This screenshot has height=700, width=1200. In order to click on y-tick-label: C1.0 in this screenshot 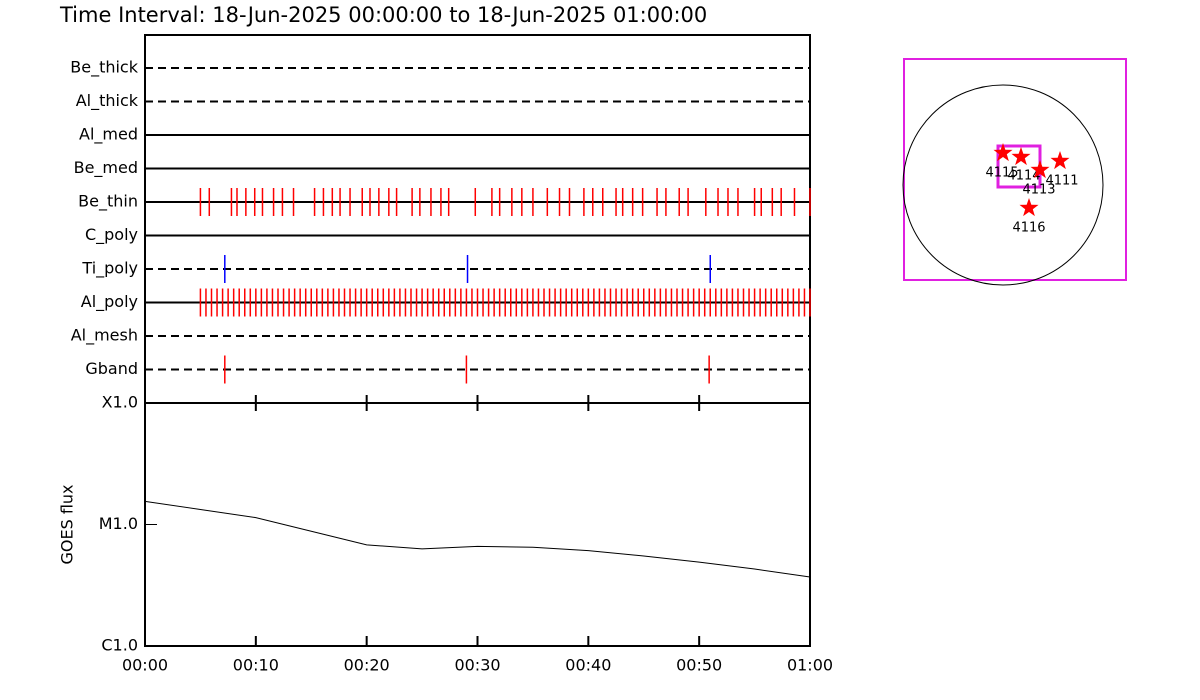, I will do `click(119, 645)`.